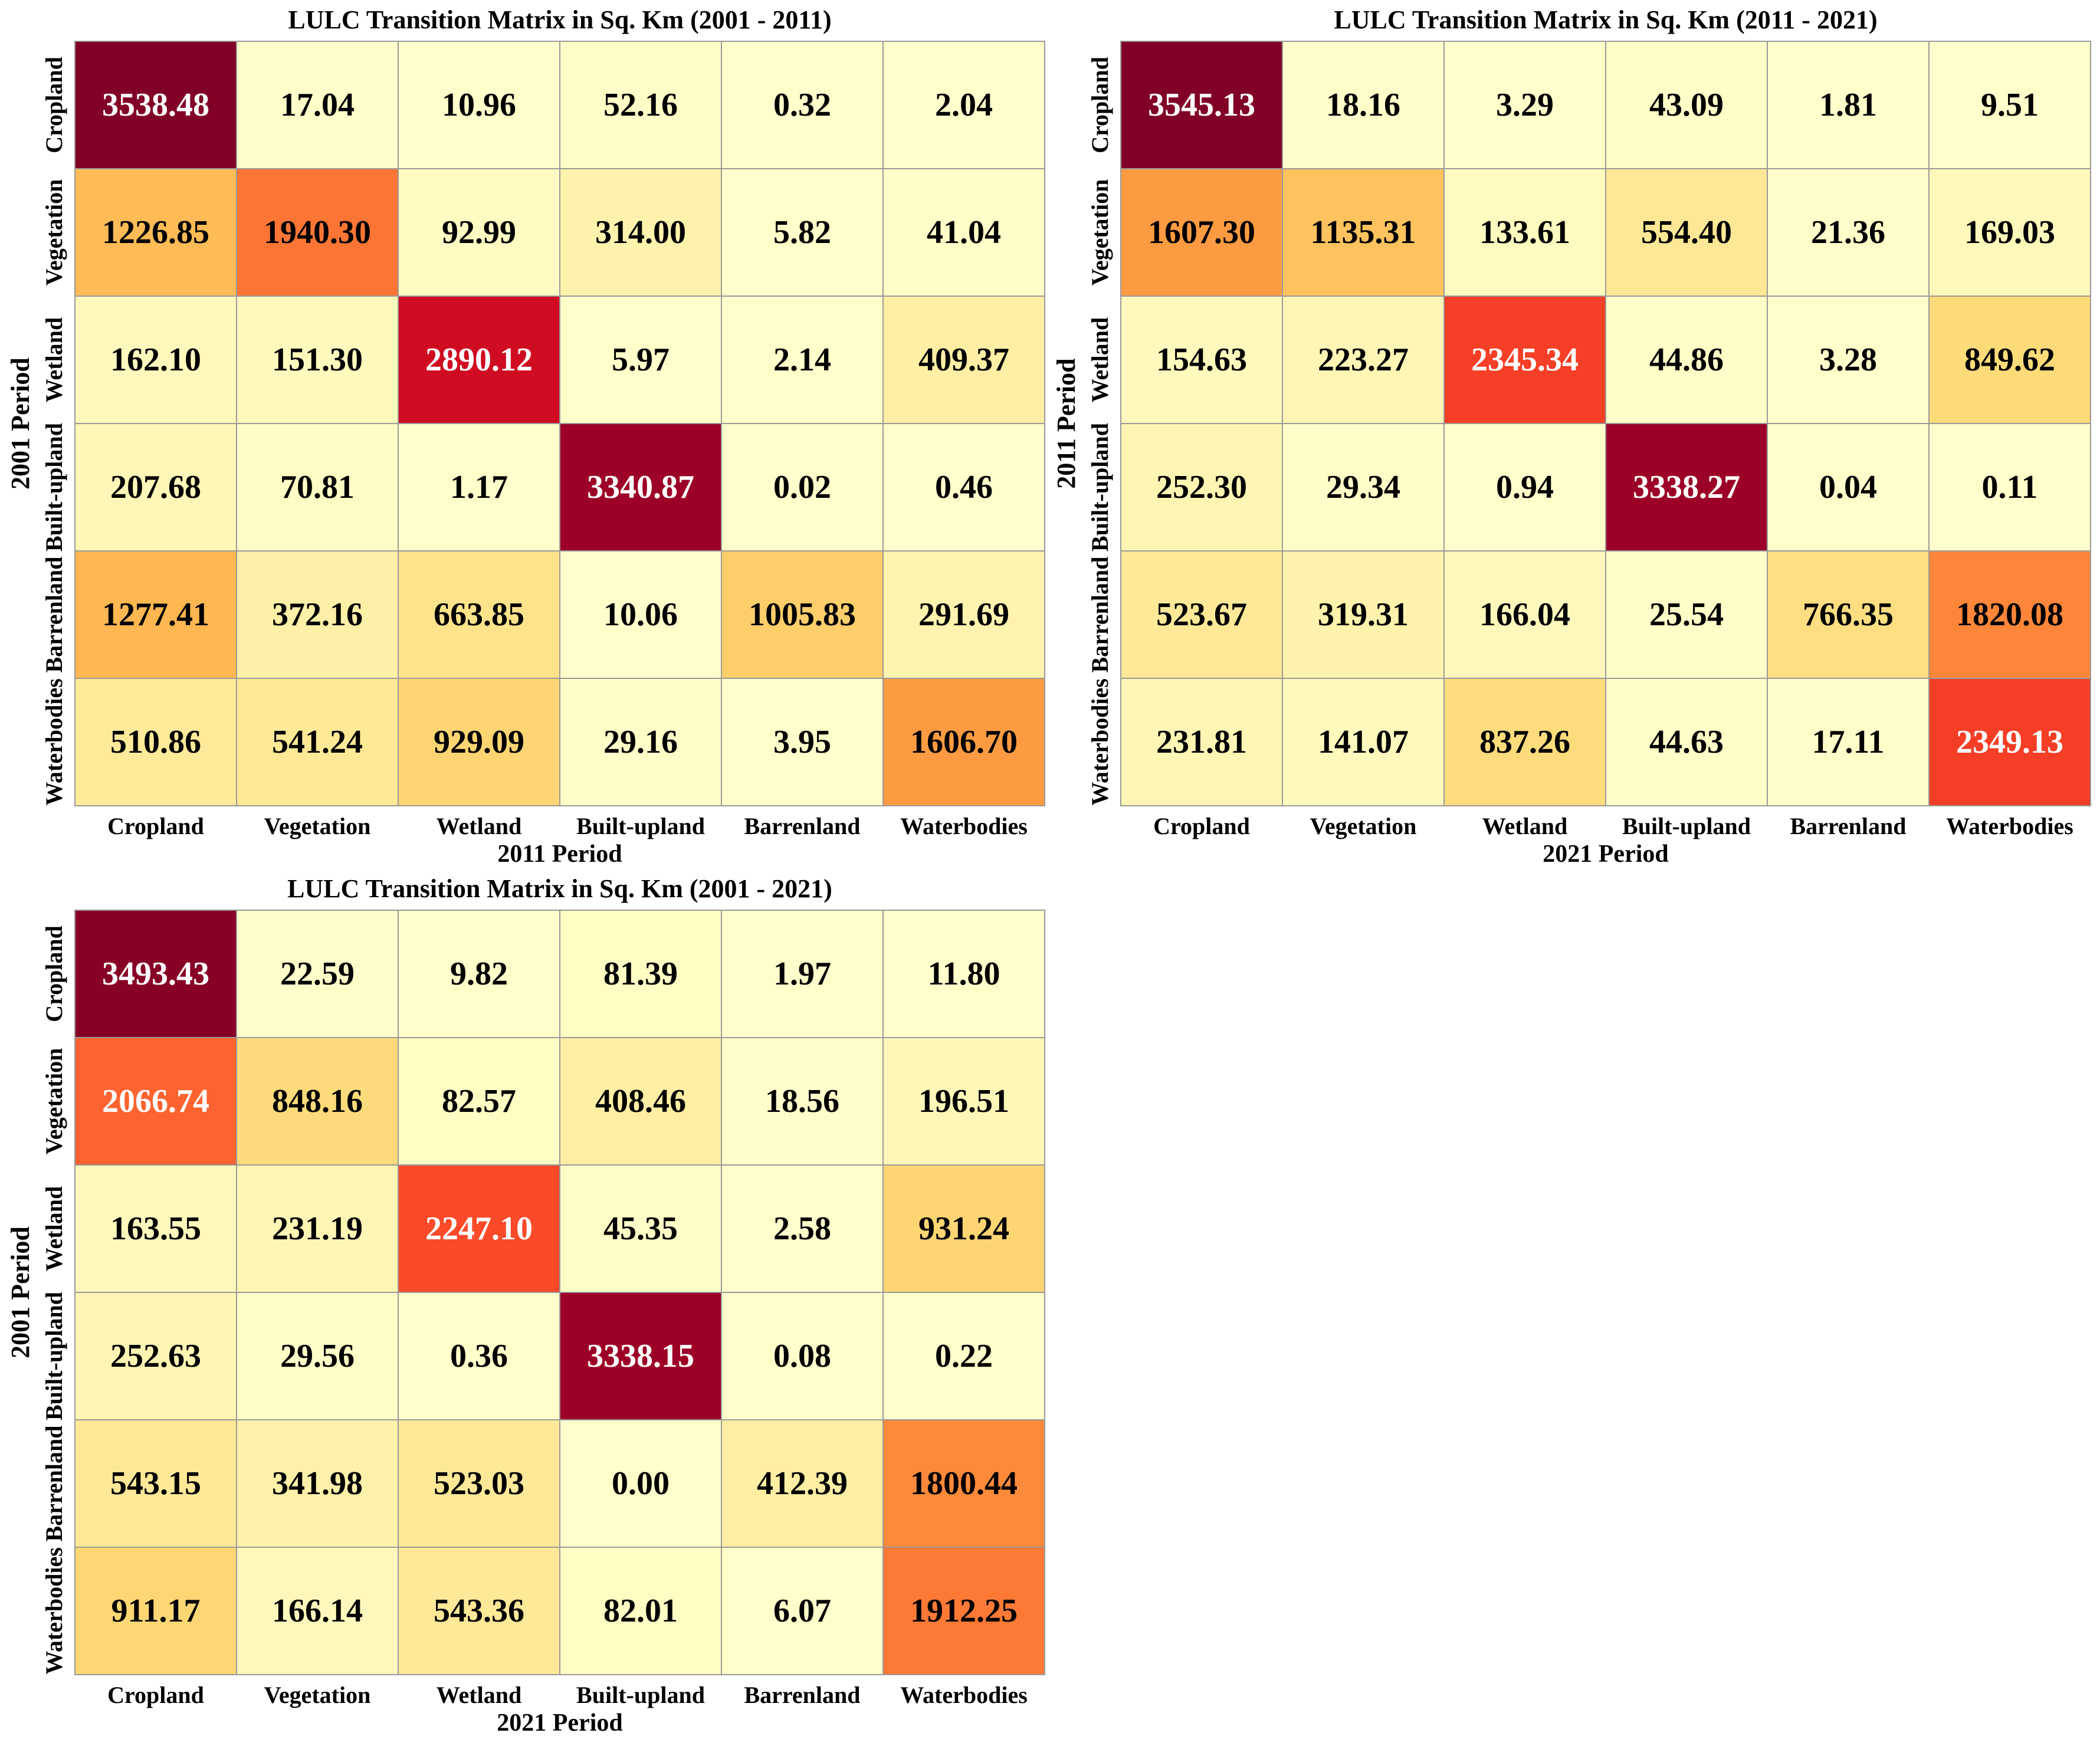 The image size is (2100, 1746). I want to click on cell-value-label: 341.98, so click(317, 1483).